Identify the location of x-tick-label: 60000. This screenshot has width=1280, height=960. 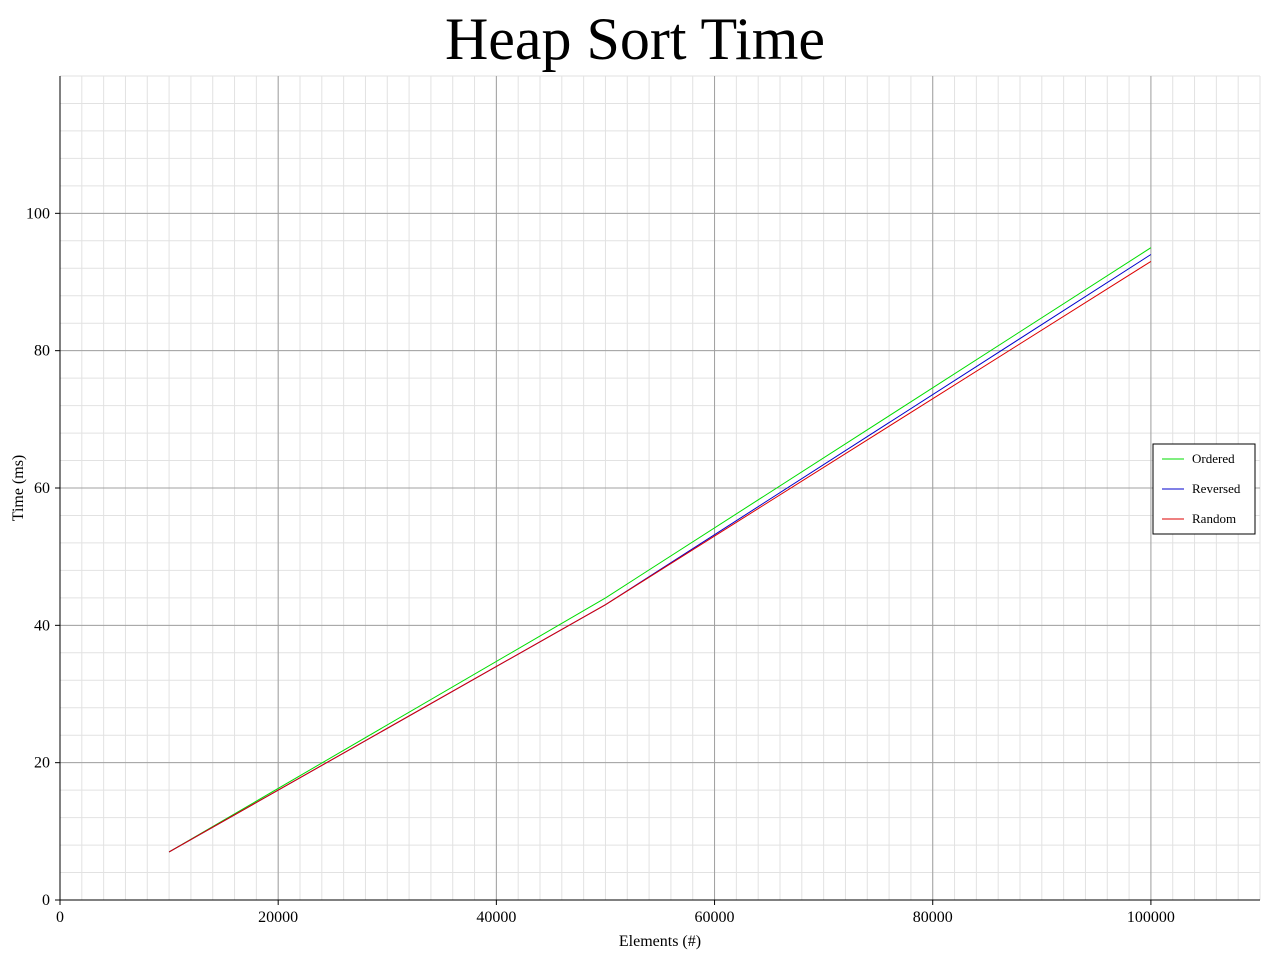
(715, 917).